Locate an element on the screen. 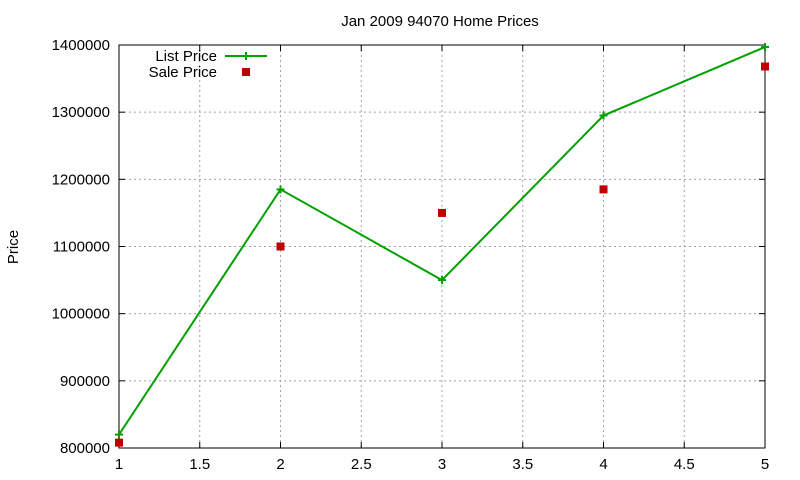 This screenshot has width=800, height=480. x-tick-label: 3 is located at coordinates (442, 464).